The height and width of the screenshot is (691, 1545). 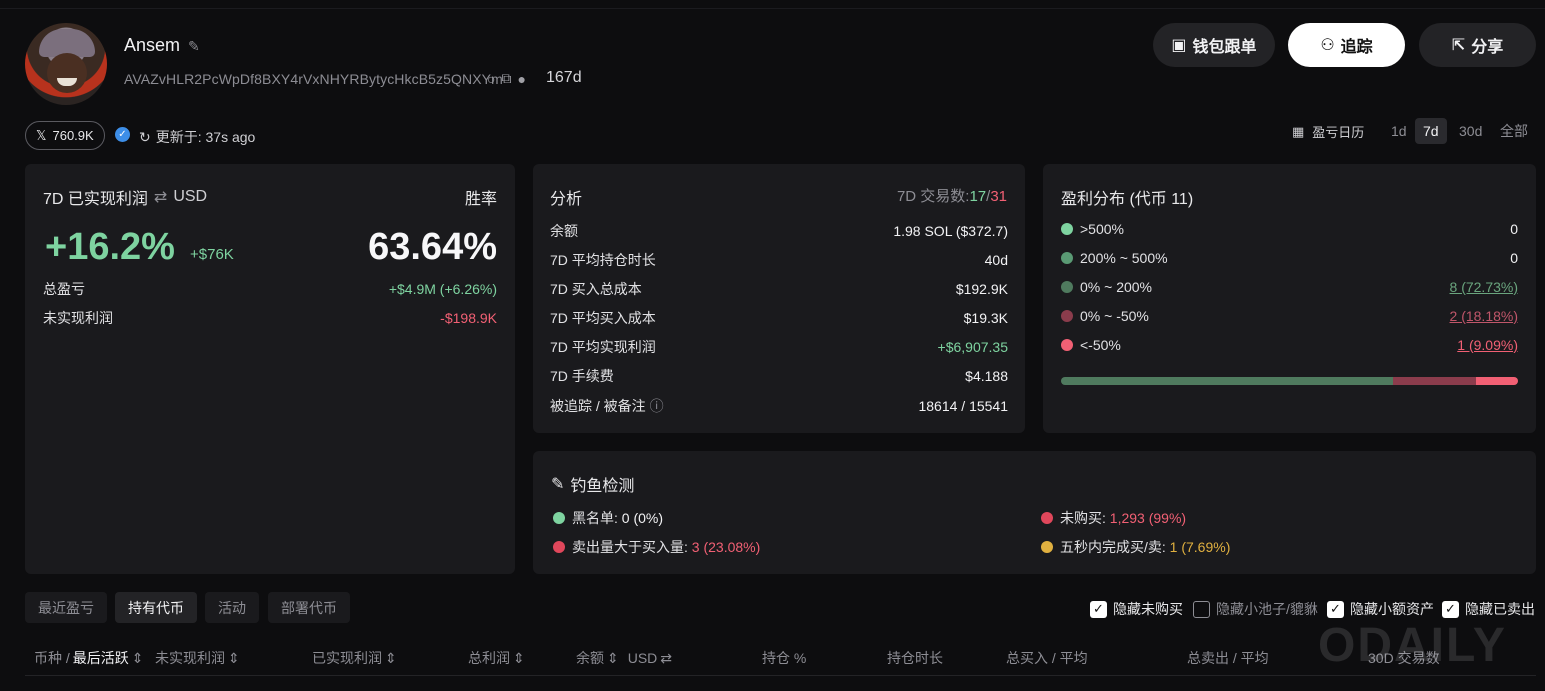 What do you see at coordinates (1471, 131) in the screenshot?
I see `period-30d: 30d` at bounding box center [1471, 131].